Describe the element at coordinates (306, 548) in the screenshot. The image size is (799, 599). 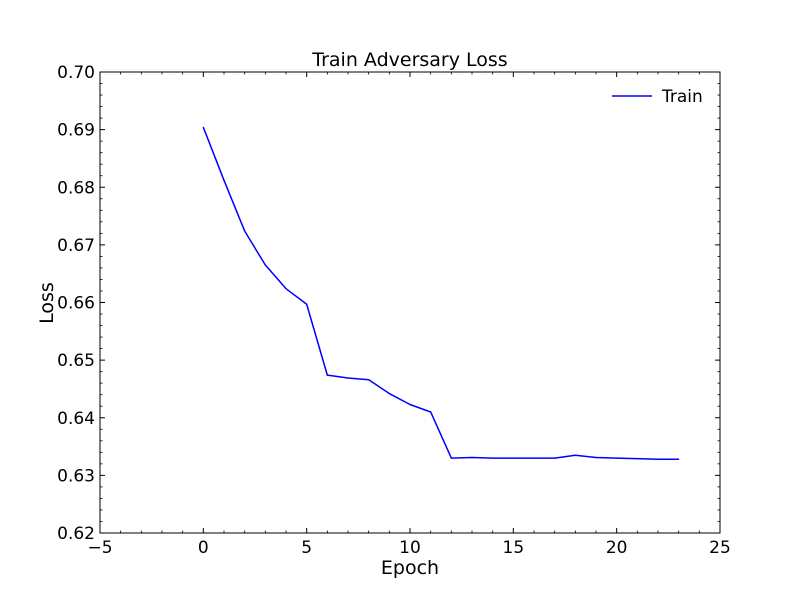
I see `x-tick-label: 5` at that location.